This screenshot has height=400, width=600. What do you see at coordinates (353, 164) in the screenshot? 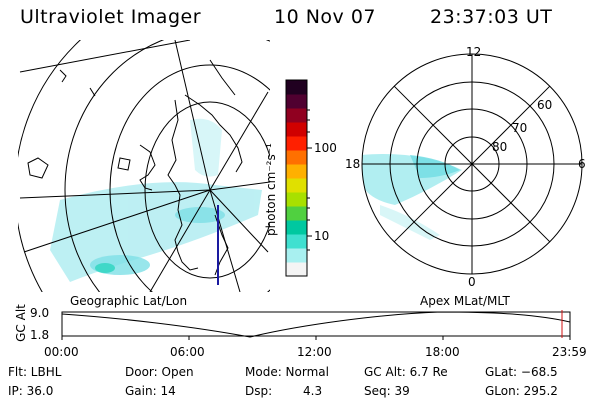
I see `mlt-label-18: 18` at bounding box center [353, 164].